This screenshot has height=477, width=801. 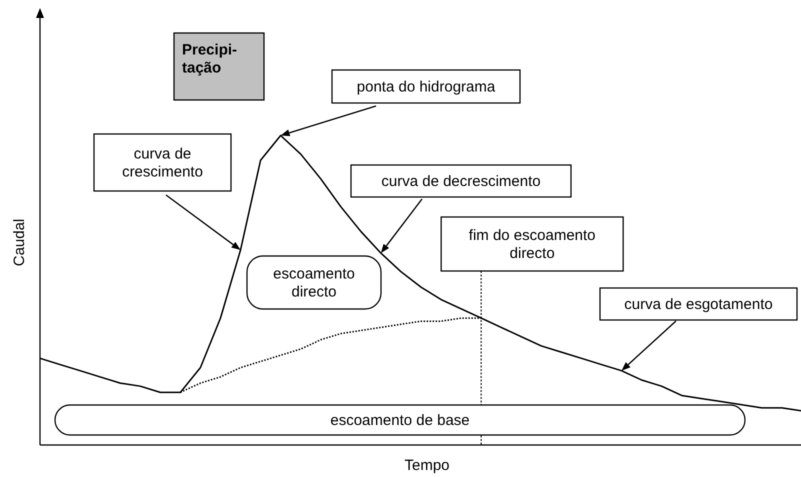 I want to click on annotation: escoamento directo, so click(x=314, y=283).